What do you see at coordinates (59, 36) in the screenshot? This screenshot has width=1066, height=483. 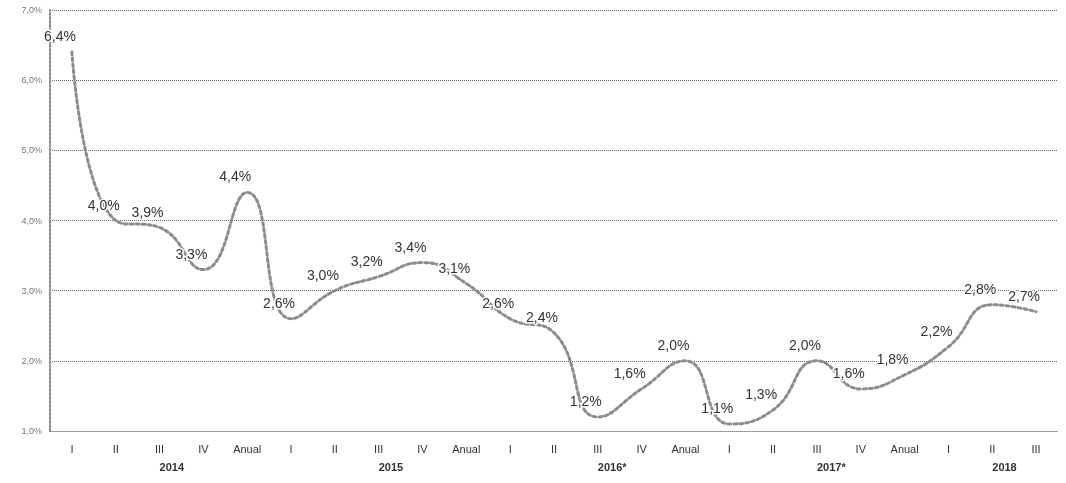 I see `data-label: 6,4%` at bounding box center [59, 36].